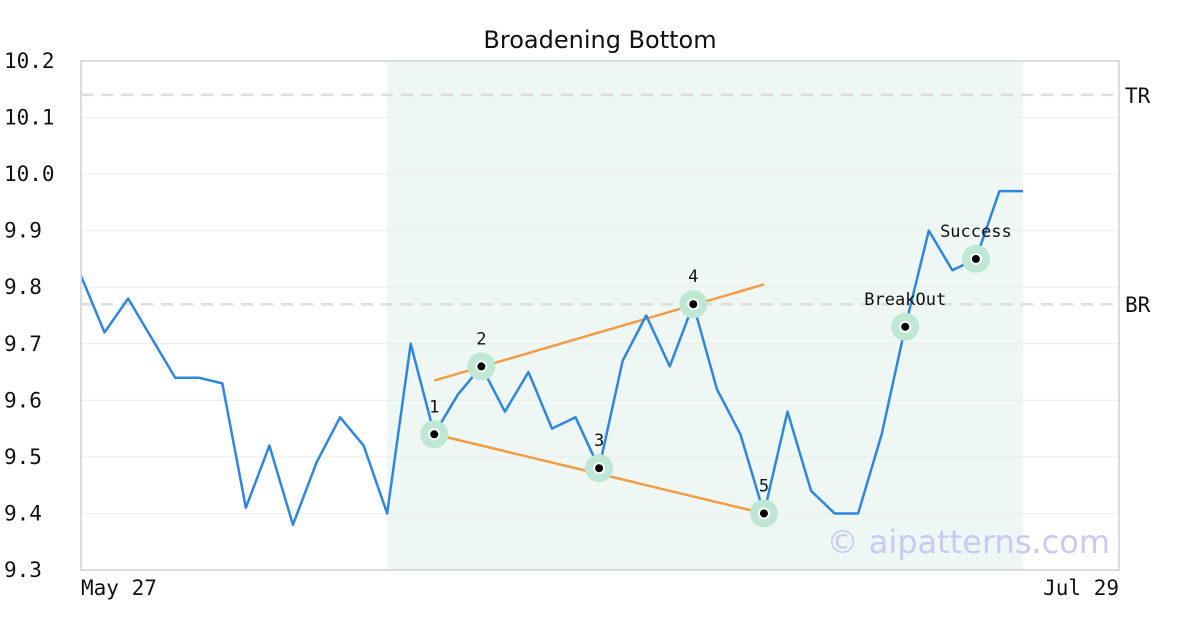  Describe the element at coordinates (23, 231) in the screenshot. I see `y-tick-label: 9.9` at that location.